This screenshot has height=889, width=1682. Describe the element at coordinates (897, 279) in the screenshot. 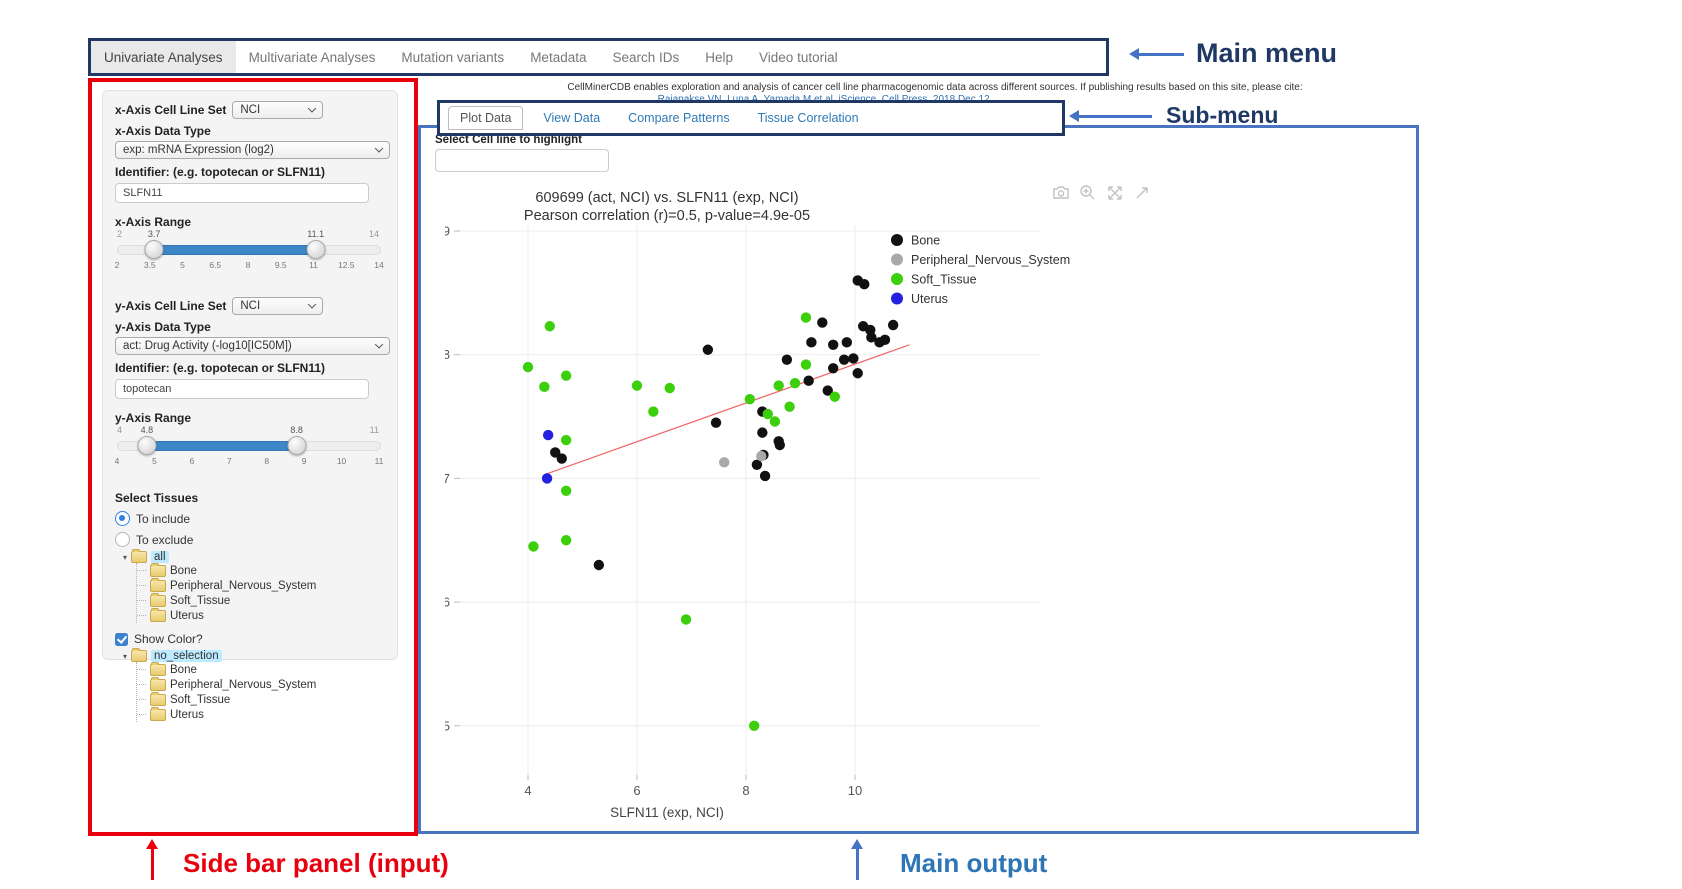

I see `legend-marker-soft-tissue` at that location.